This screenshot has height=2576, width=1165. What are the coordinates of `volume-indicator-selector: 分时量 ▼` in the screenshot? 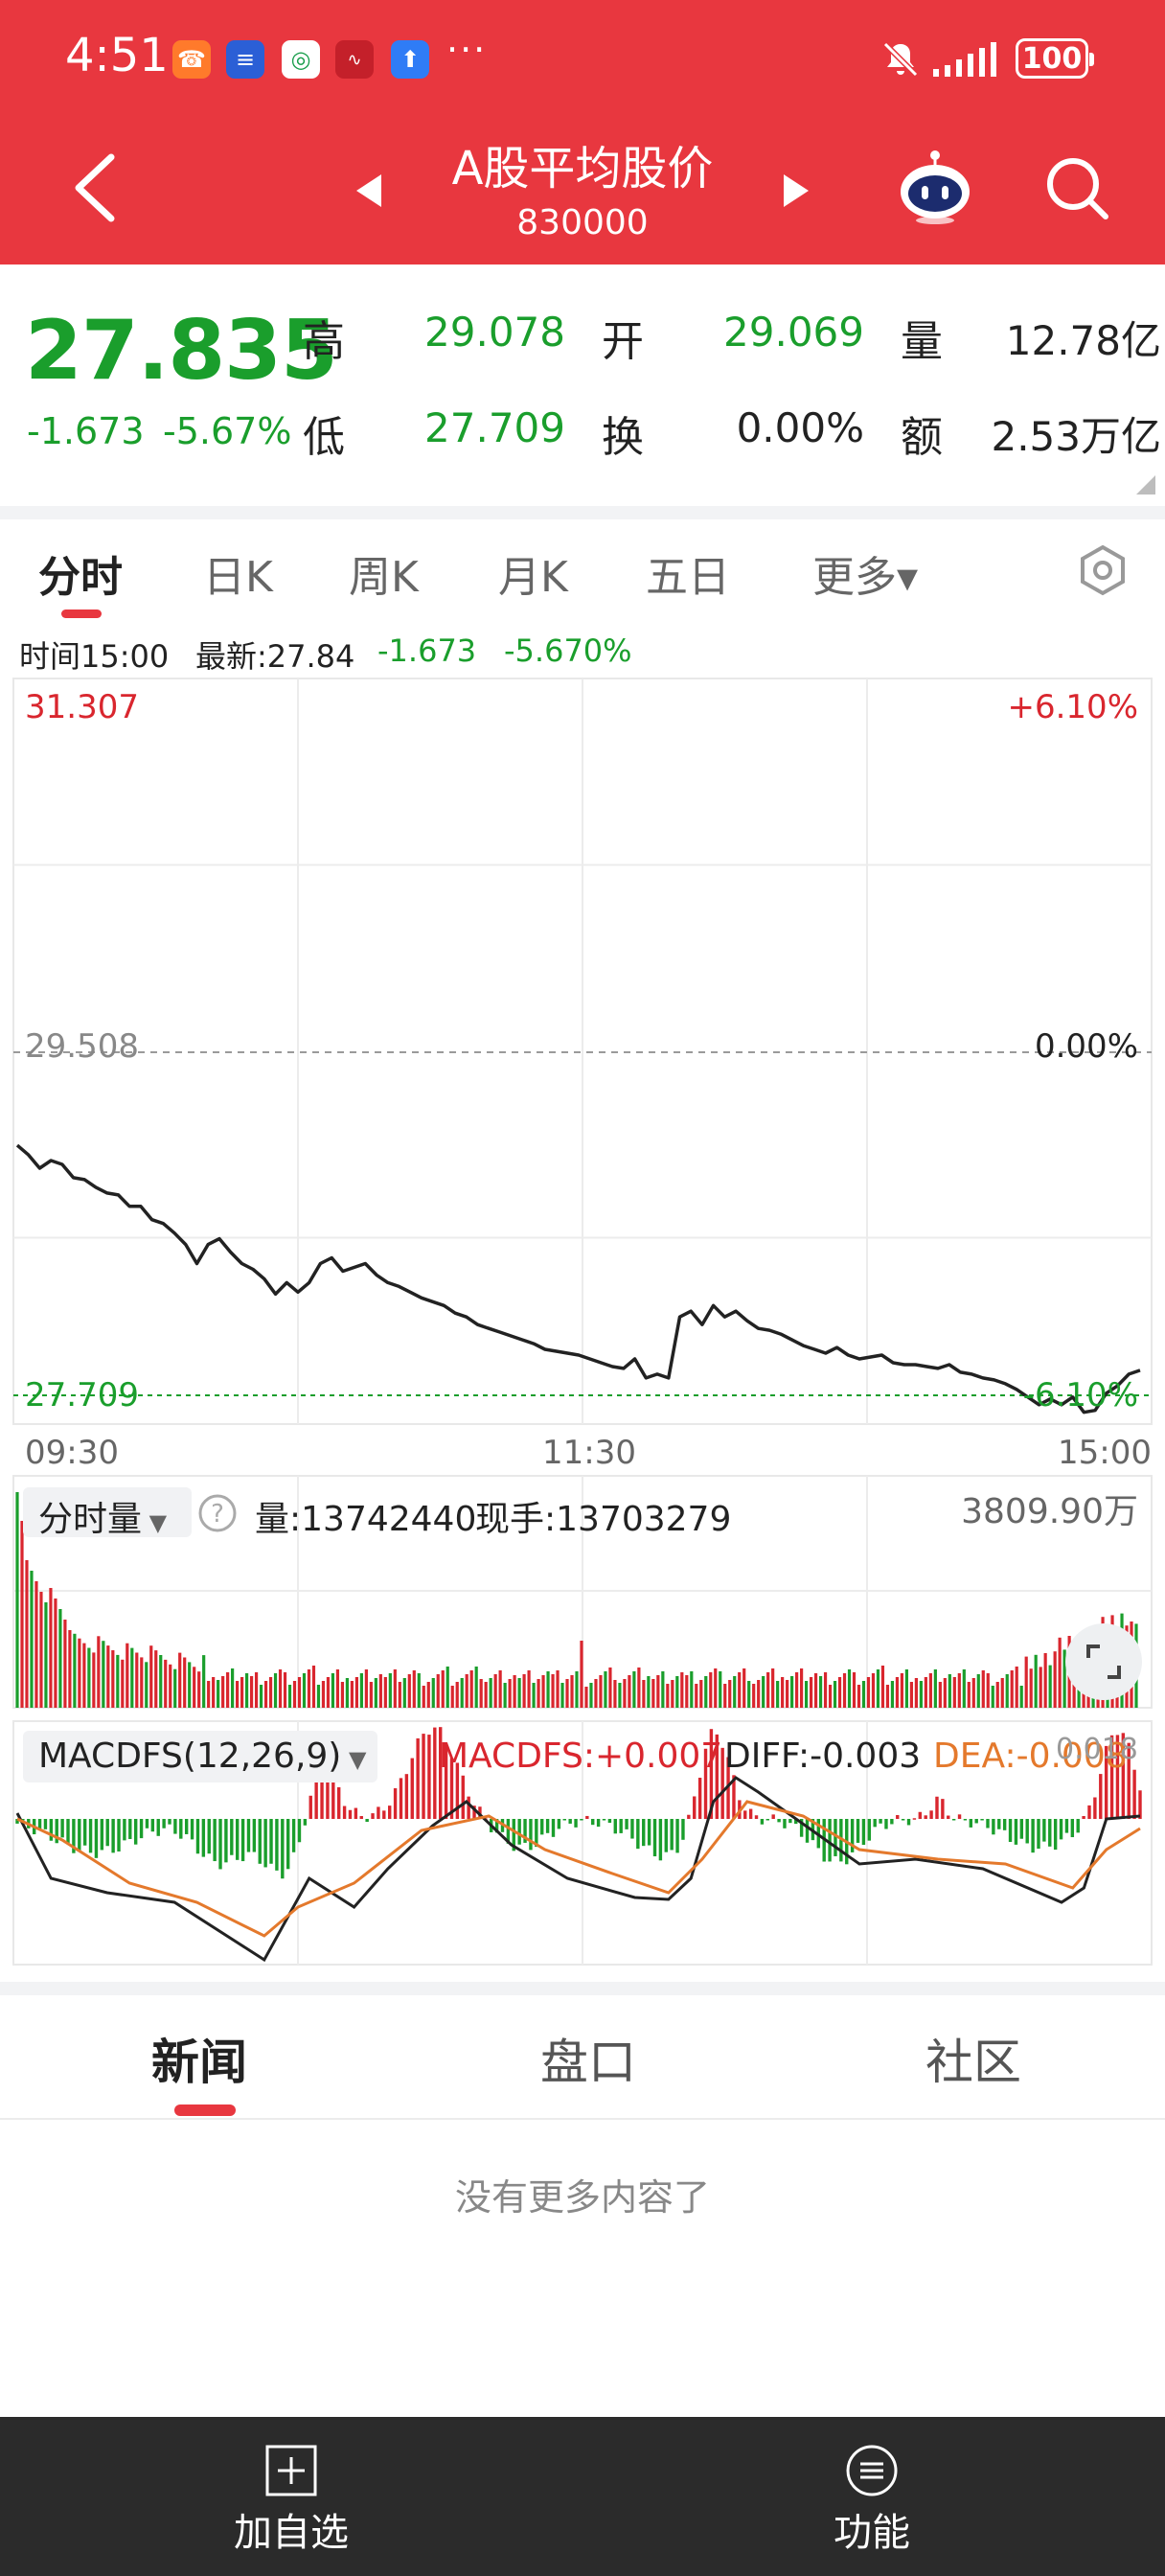 It's located at (107, 1513).